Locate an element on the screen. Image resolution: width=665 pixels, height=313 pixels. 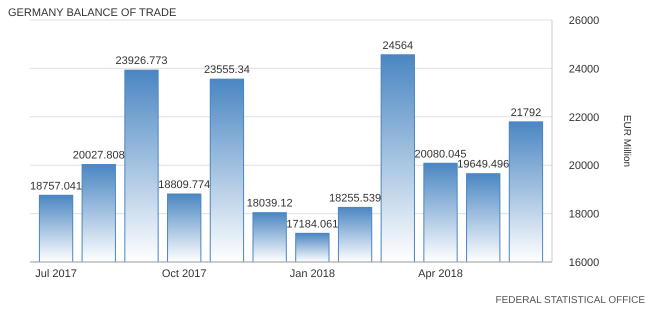
x-tick-label: Apr 2018 is located at coordinates (440, 274).